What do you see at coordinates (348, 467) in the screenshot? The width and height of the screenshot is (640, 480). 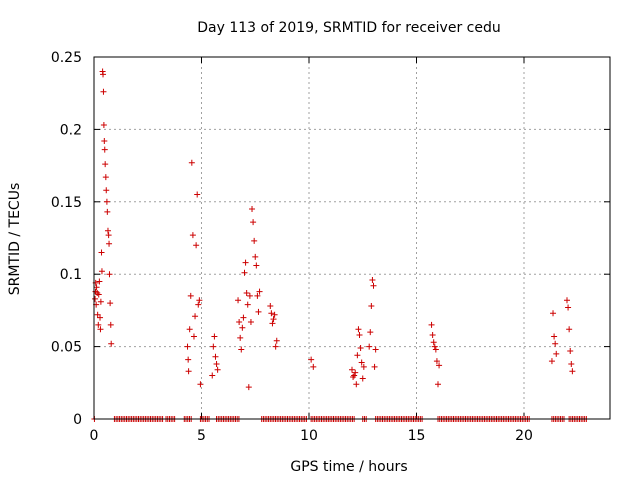 I see `x-axis-label: GPS time / hours` at bounding box center [348, 467].